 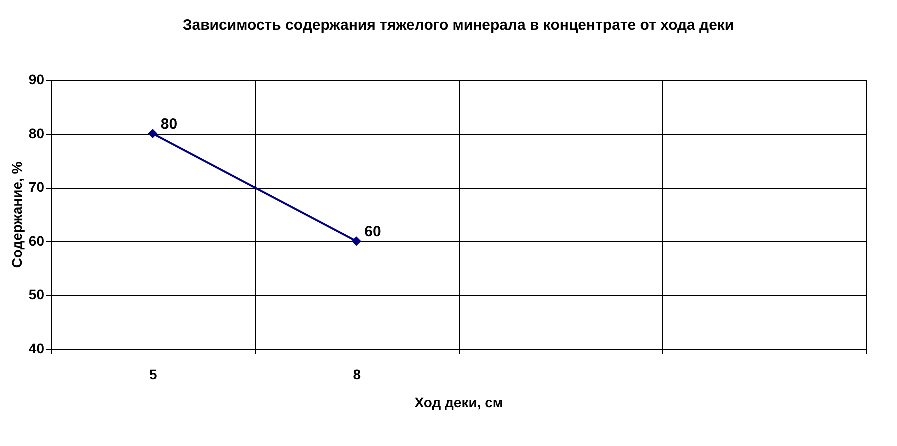 I want to click on y-tick-label: 40, so click(x=36, y=348).